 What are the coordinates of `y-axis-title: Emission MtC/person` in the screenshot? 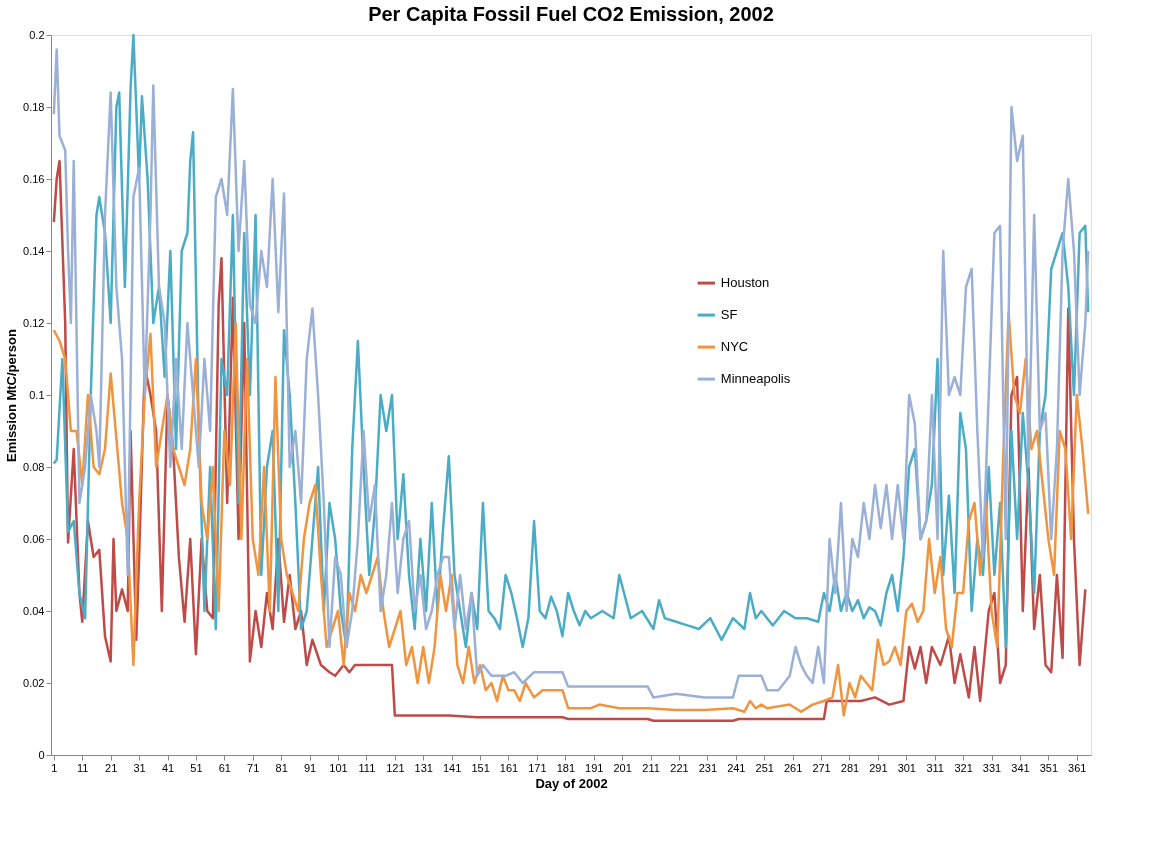 It's located at (12, 395).